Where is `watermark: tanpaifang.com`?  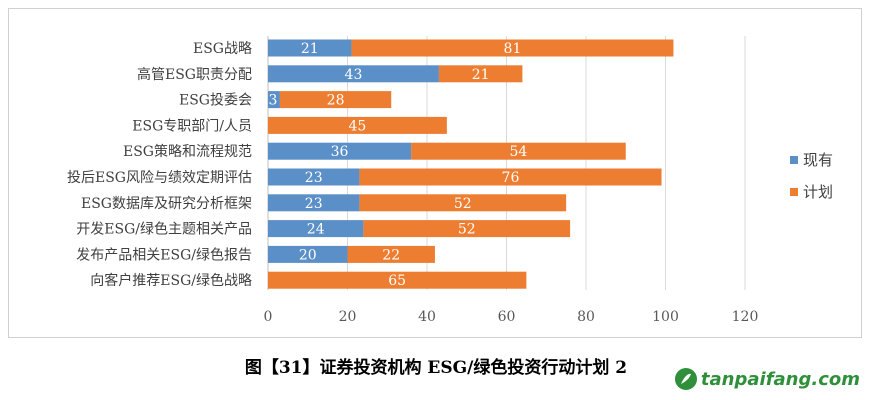 watermark: tanpaifang.com is located at coordinates (767, 379).